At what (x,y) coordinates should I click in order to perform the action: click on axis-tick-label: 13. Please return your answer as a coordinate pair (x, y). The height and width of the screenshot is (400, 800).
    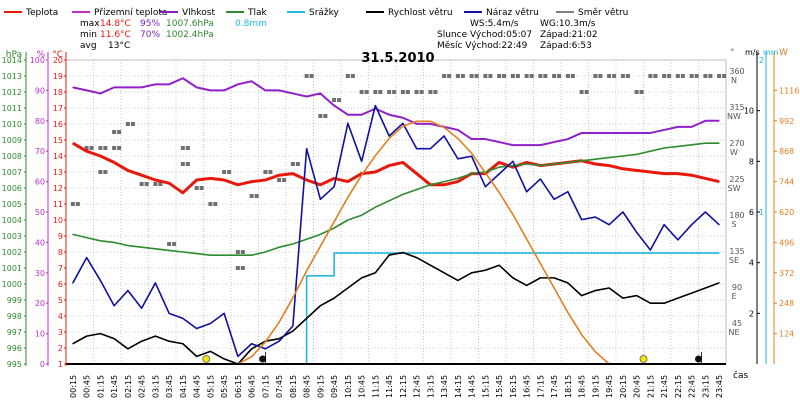
    Looking at the image, I should click on (58, 172).